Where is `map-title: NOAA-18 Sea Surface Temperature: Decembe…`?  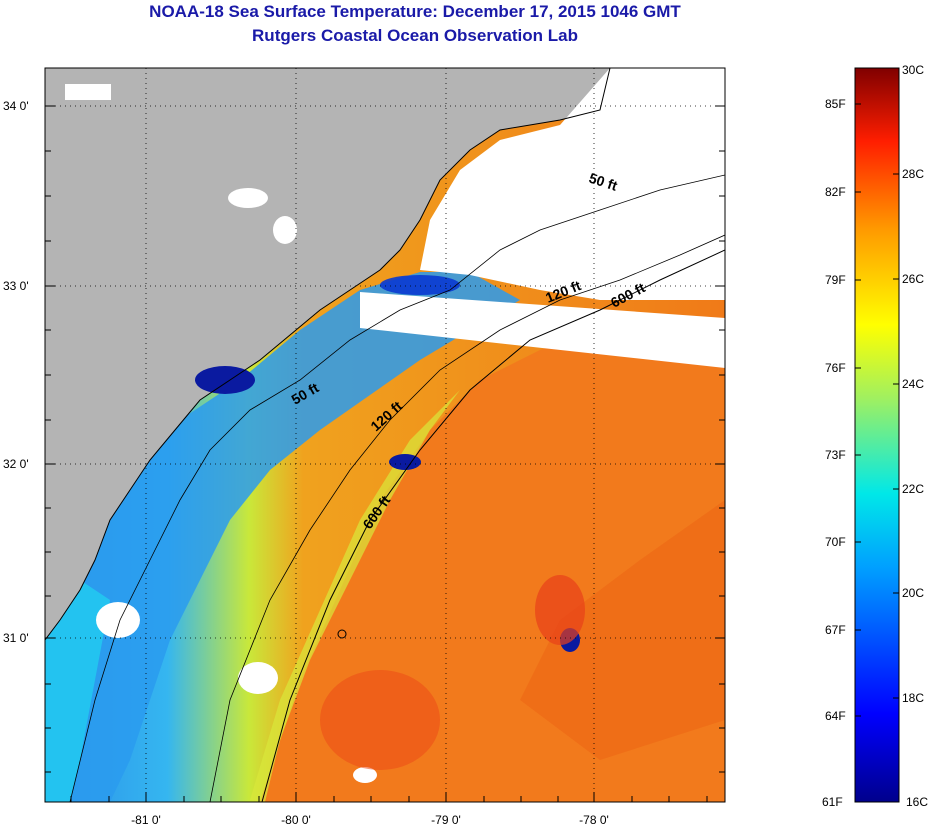
map-title: NOAA-18 Sea Surface Temperature: Decembe… is located at coordinates (415, 11).